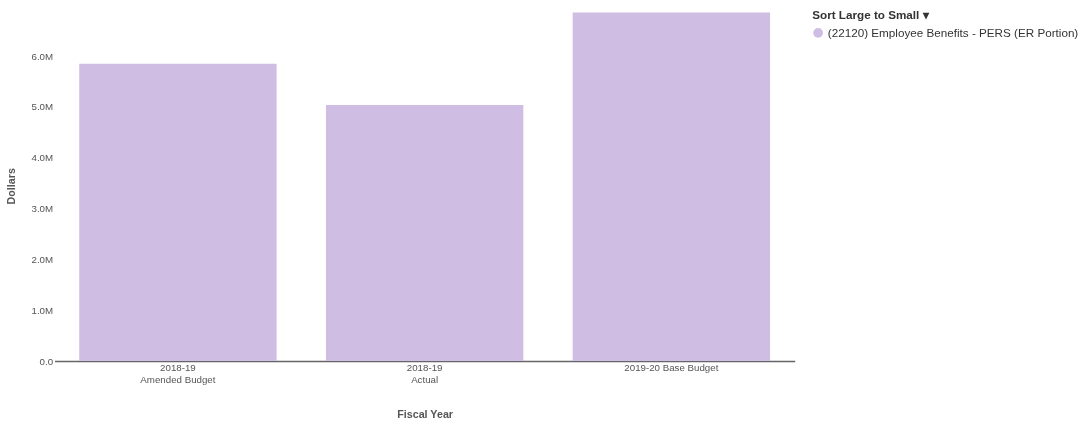 The height and width of the screenshot is (433, 1084). What do you see at coordinates (42, 259) in the screenshot?
I see `y-tick-label: 2.0M` at bounding box center [42, 259].